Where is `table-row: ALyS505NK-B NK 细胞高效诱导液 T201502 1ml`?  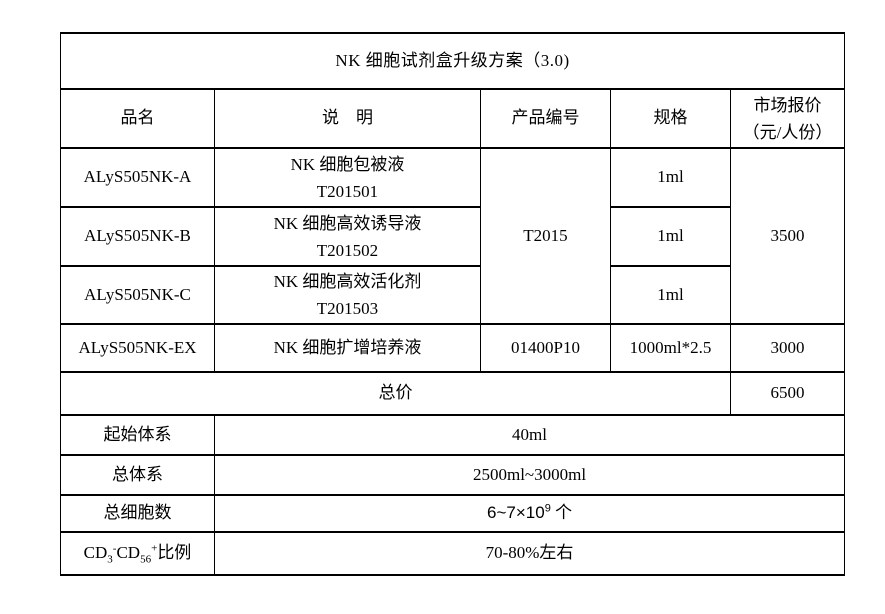
table-row: ALyS505NK-B NK 细胞高效诱导液 T201502 1ml is located at coordinates (452, 236).